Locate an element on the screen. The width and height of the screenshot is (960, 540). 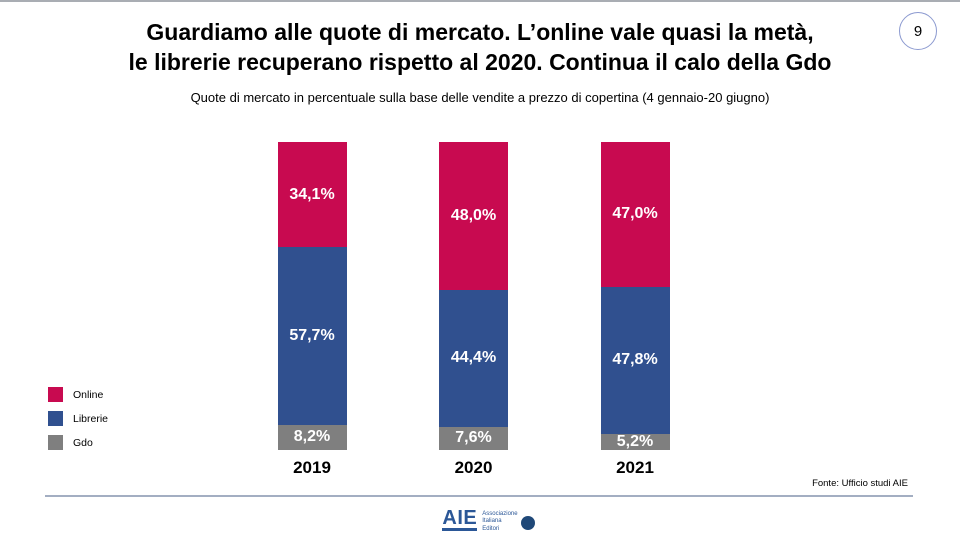
aie-logo: AIE Associazione Italiana Editori is located at coordinates (488, 520).